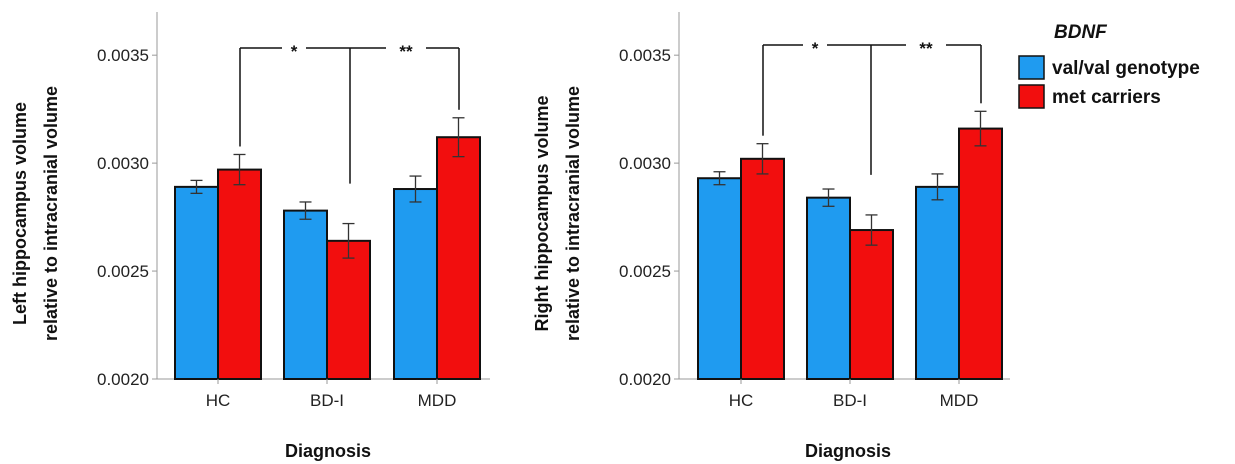 The height and width of the screenshot is (464, 1235). I want to click on y-axis-label: Left hippocampus volume, so click(20, 213).